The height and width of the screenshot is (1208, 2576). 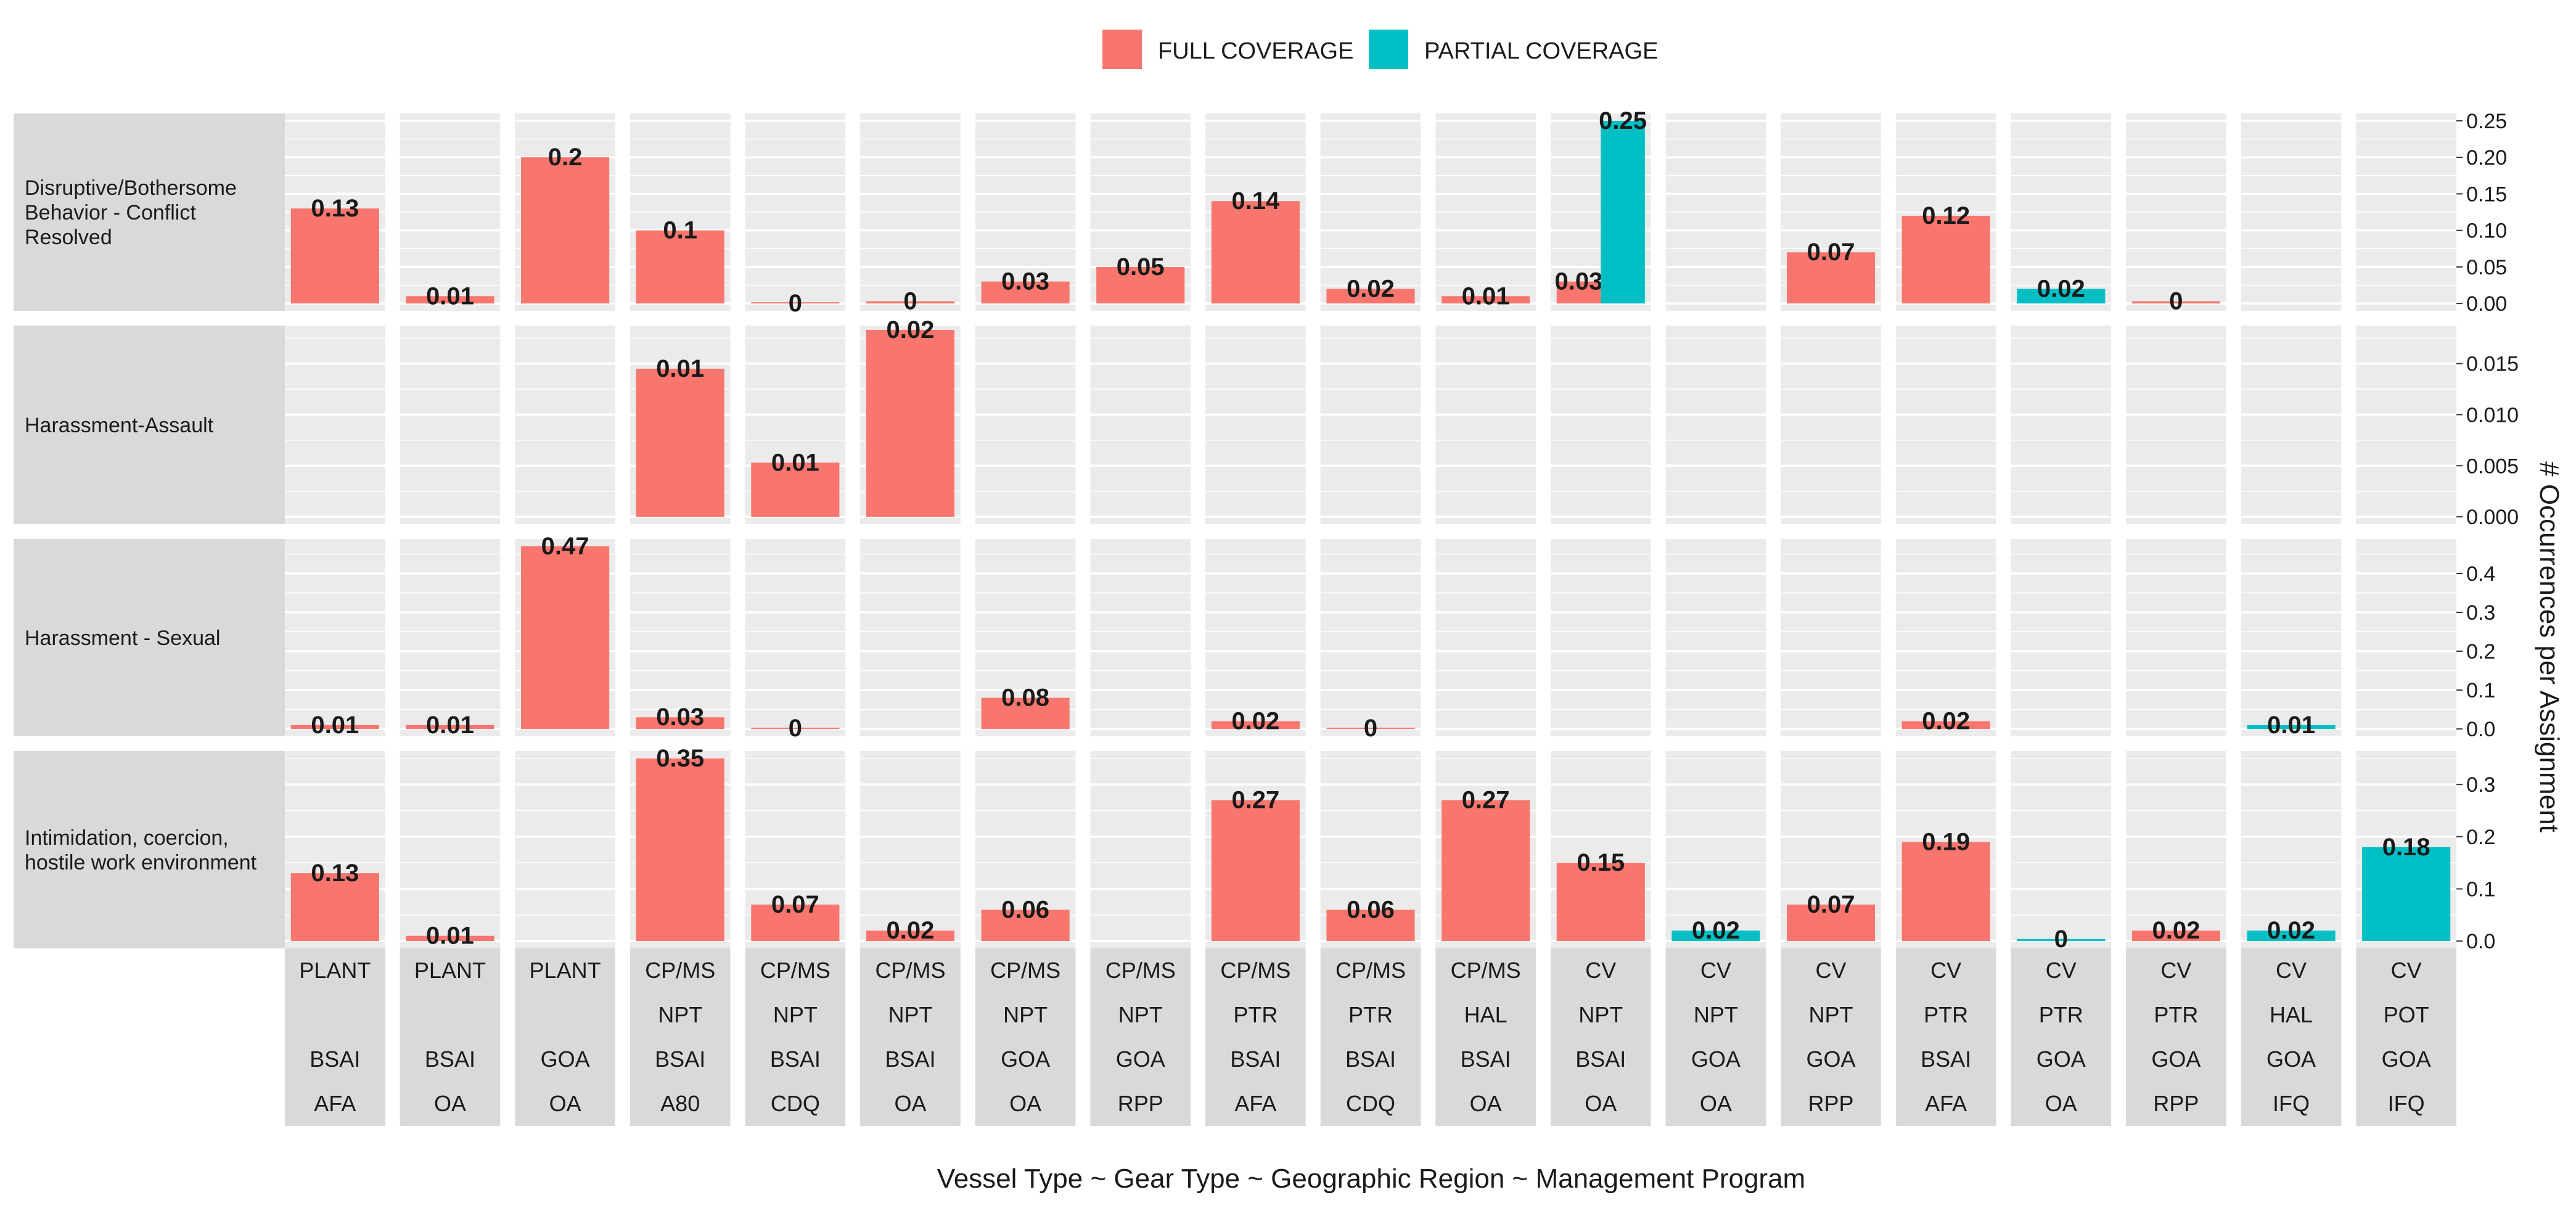 I want to click on data-label: 0.47, so click(x=565, y=546).